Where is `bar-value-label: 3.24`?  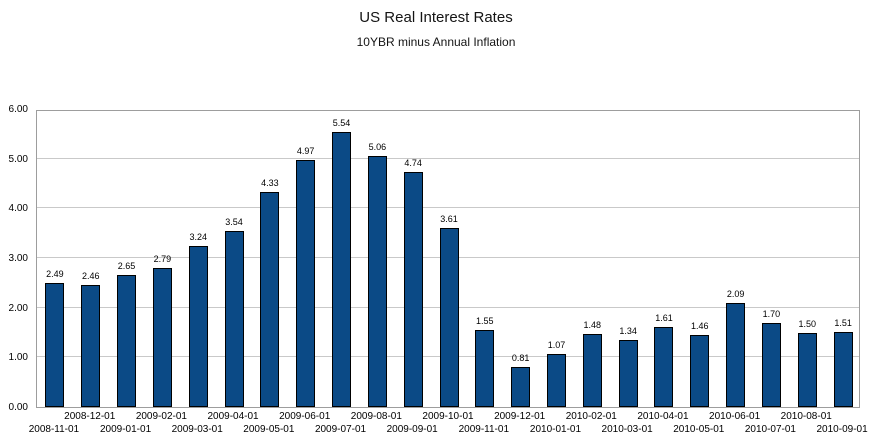 bar-value-label: 3.24 is located at coordinates (198, 237).